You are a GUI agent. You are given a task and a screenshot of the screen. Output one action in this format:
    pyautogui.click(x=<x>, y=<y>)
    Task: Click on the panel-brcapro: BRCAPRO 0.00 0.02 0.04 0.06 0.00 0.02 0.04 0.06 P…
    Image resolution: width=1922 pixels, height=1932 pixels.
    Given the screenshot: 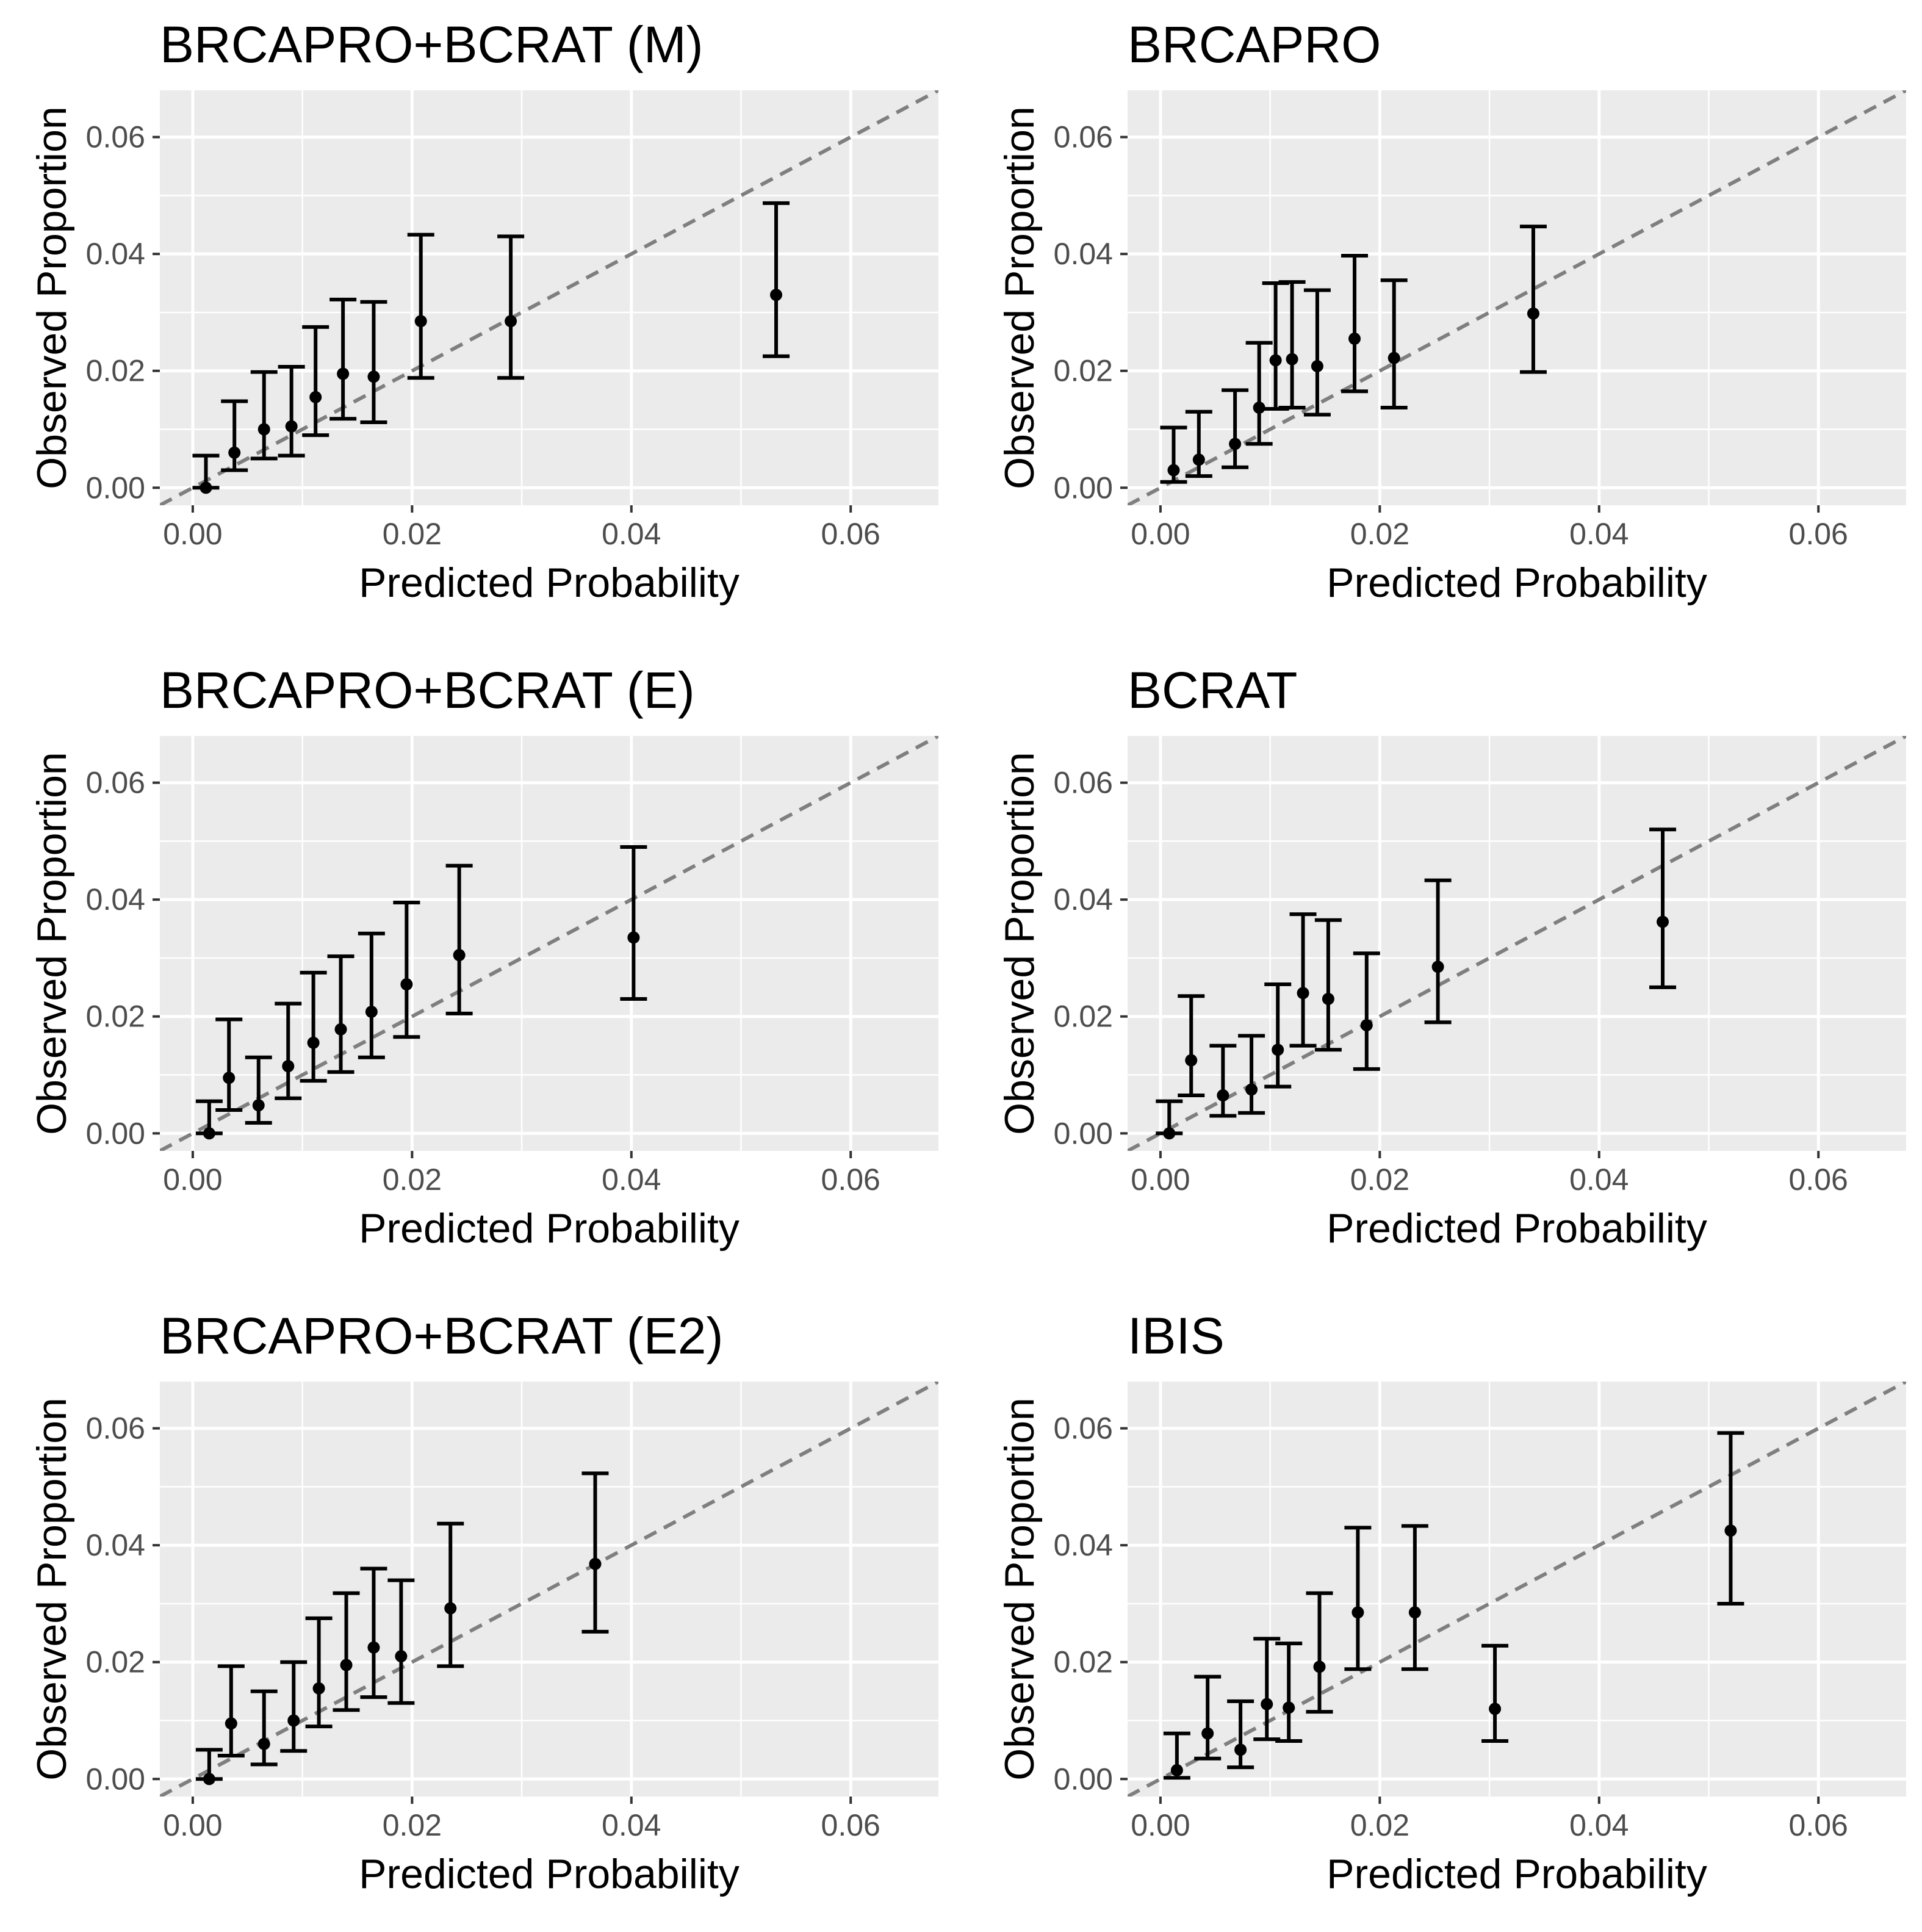 What is the action you would take?
    pyautogui.click(x=1451, y=311)
    